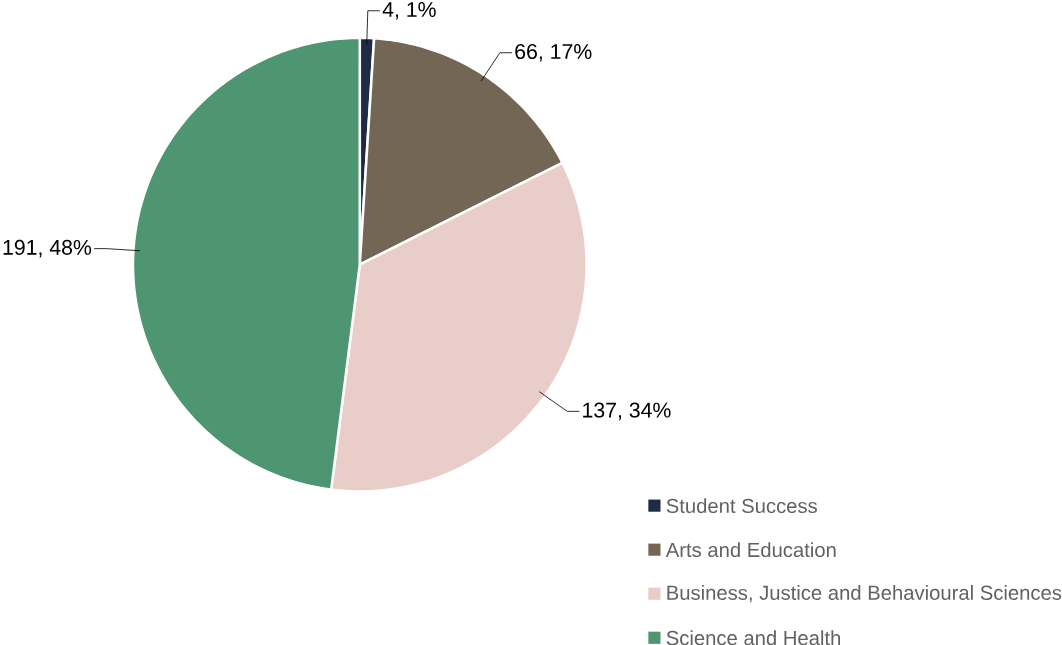 This screenshot has width=1062, height=645. Describe the element at coordinates (47, 248) in the screenshot. I see `data-label: 191, 48%` at that location.